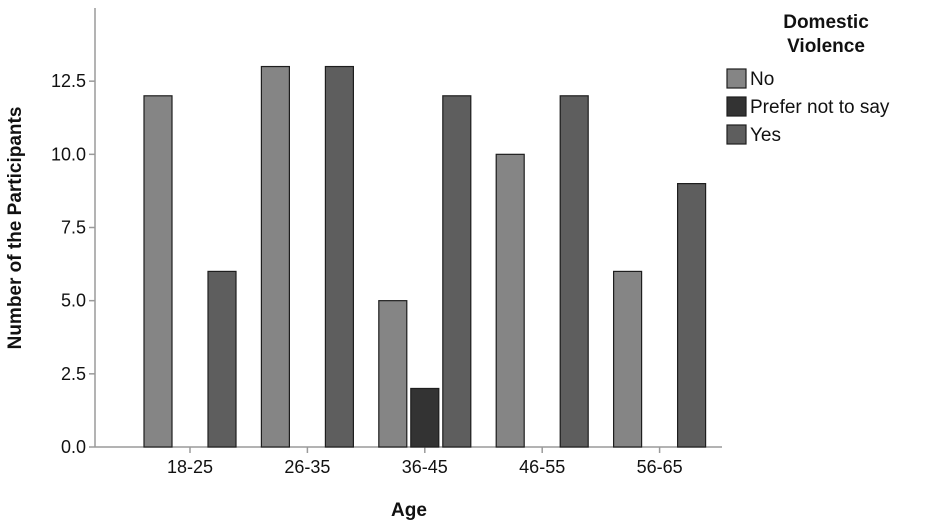 Image resolution: width=935 pixels, height=525 pixels. What do you see at coordinates (307, 467) in the screenshot?
I see `x-tick-label: 26-35` at bounding box center [307, 467].